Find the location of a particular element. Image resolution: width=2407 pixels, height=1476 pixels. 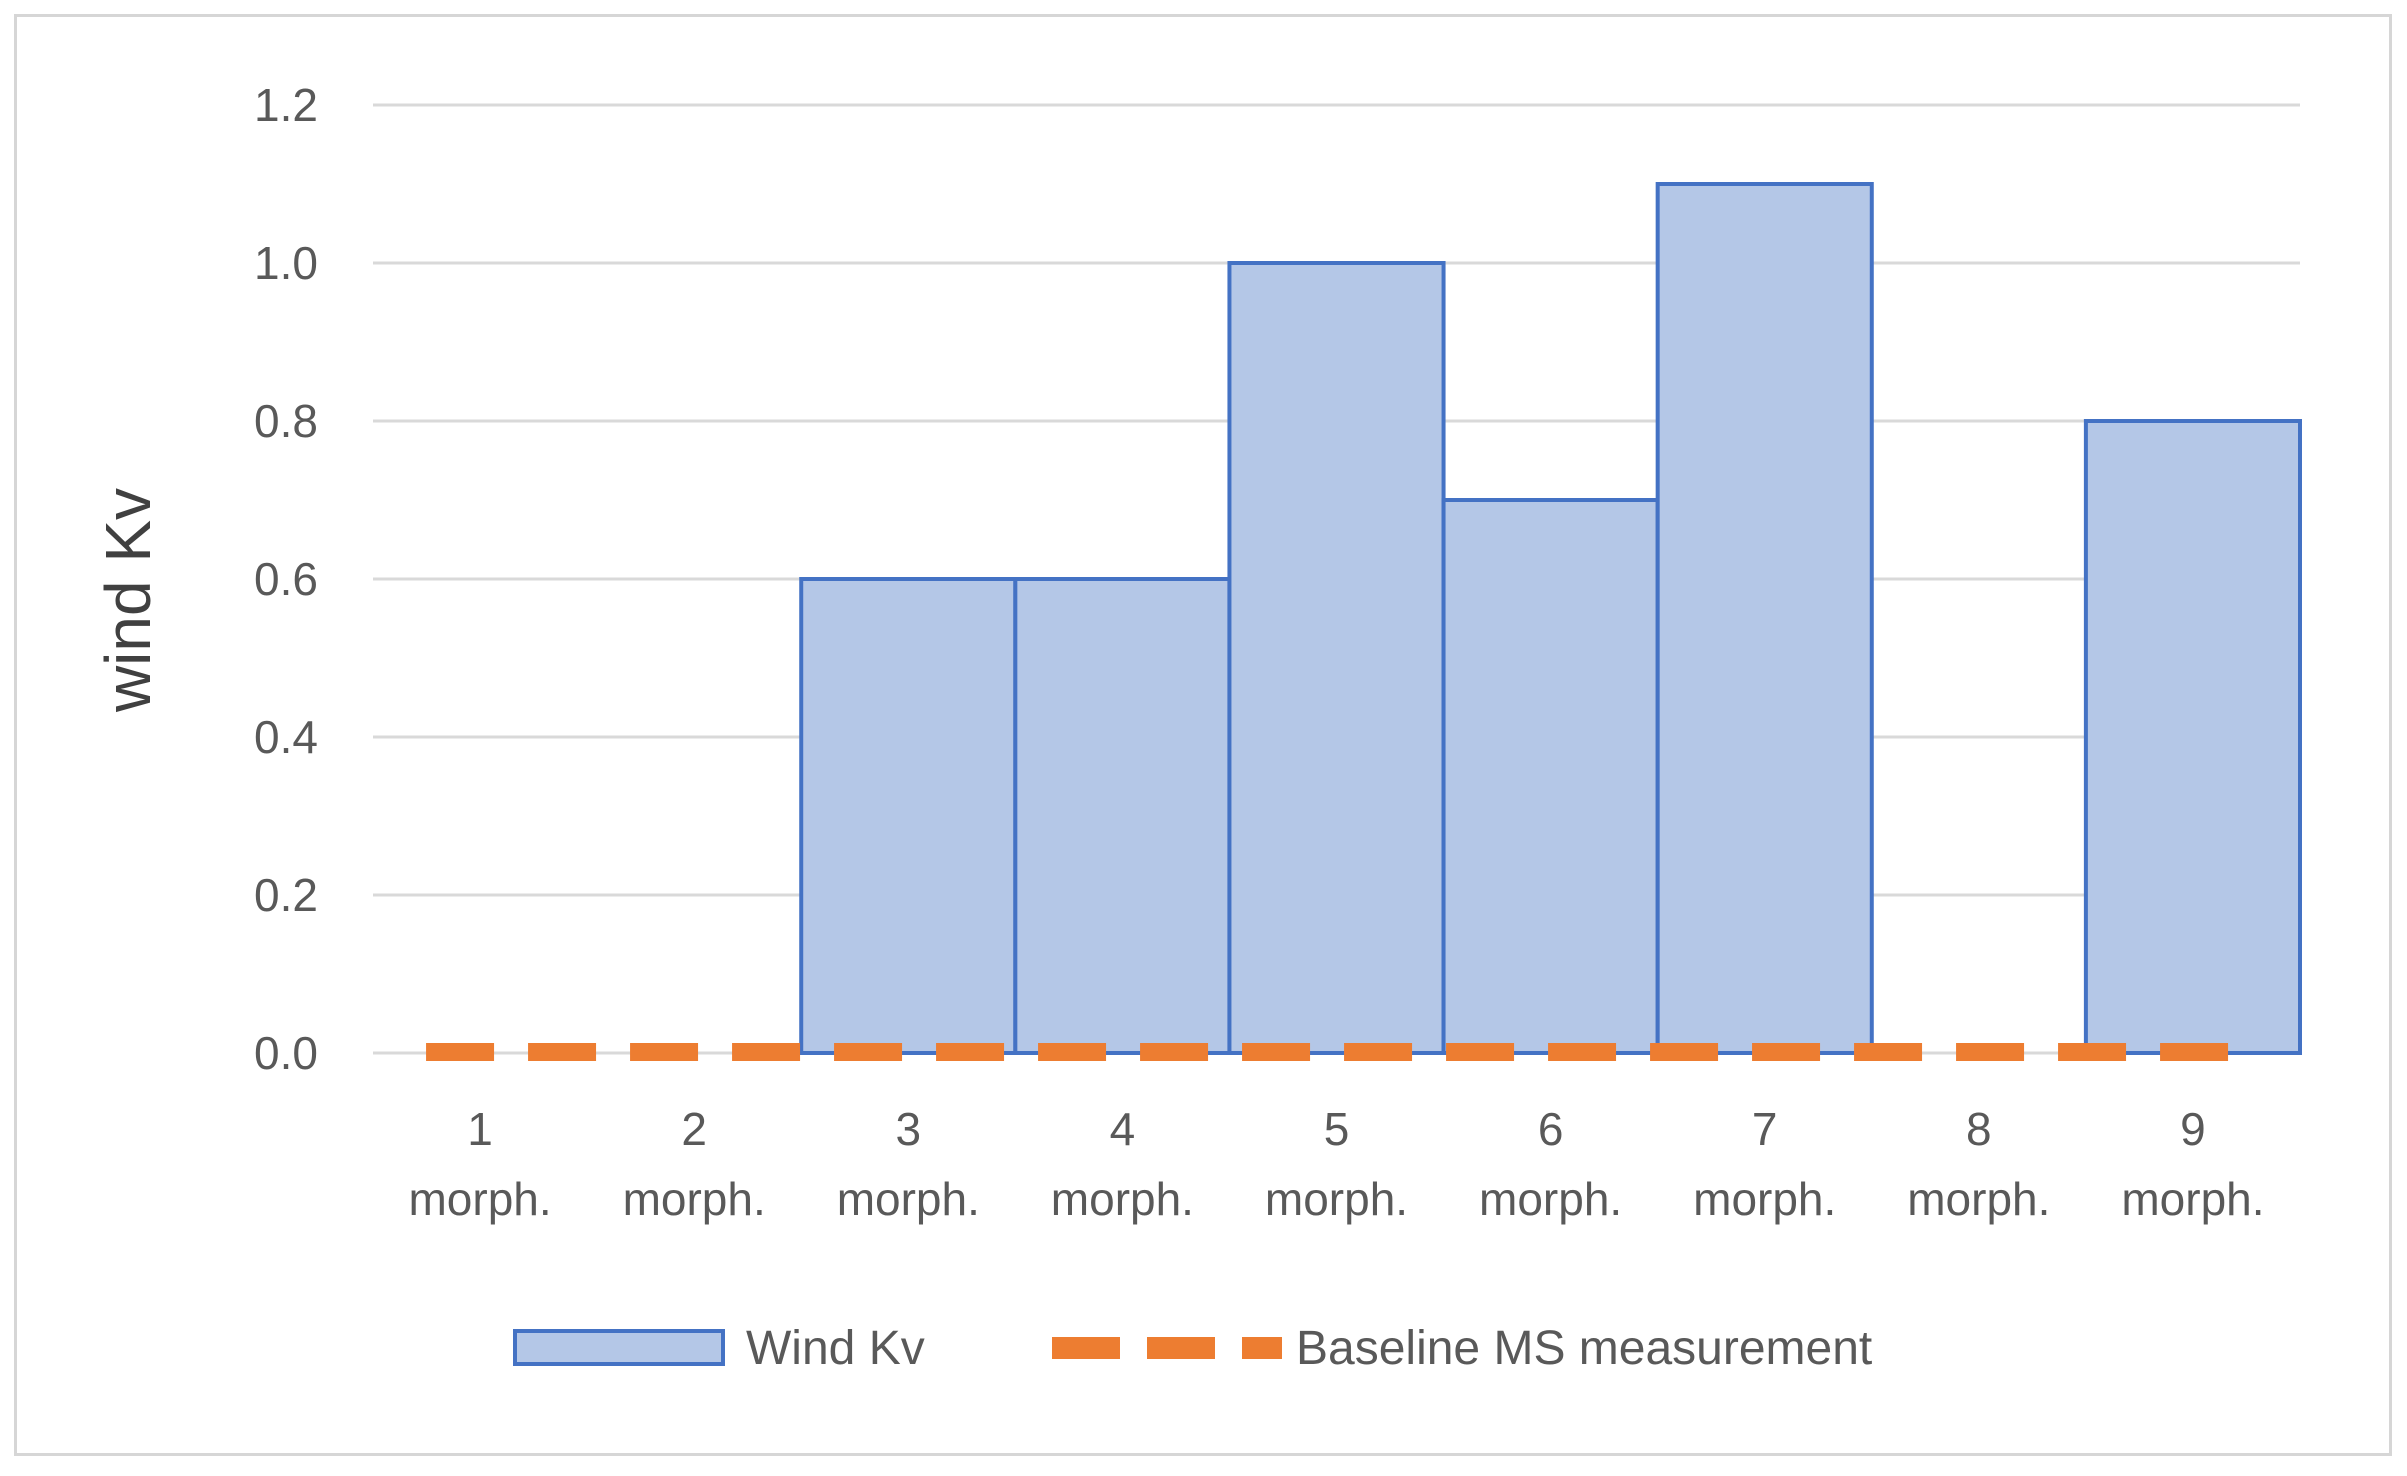

y-tick-label: 0.4 is located at coordinates (286, 737).